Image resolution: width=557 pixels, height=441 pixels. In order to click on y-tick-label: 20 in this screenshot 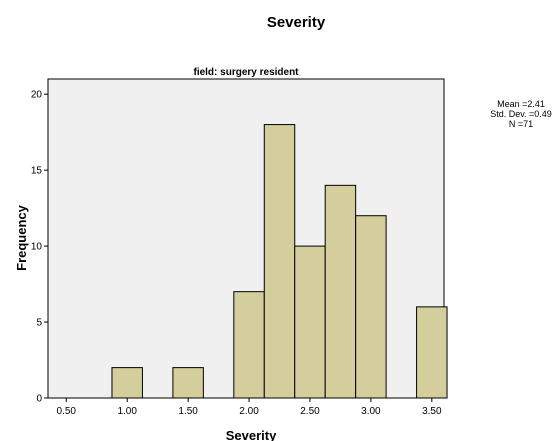, I will do `click(37, 95)`.